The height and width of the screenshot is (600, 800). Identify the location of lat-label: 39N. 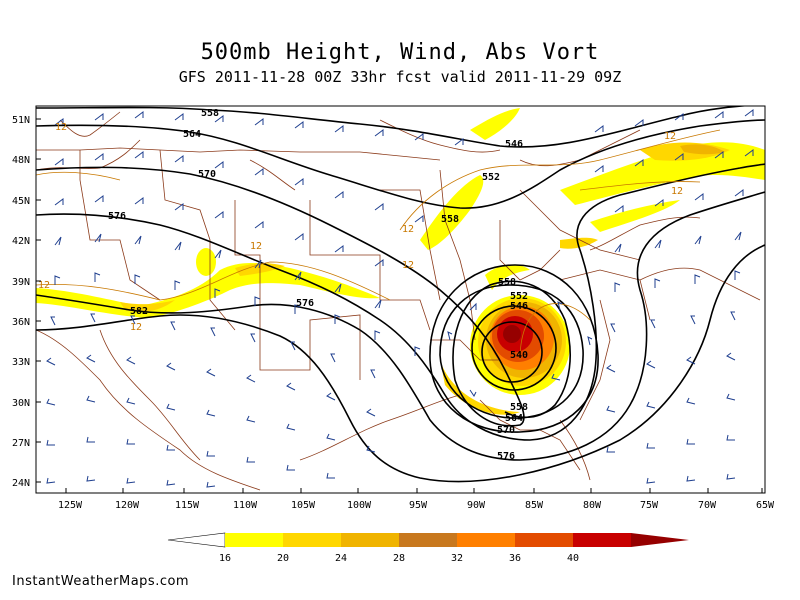
(21, 282).